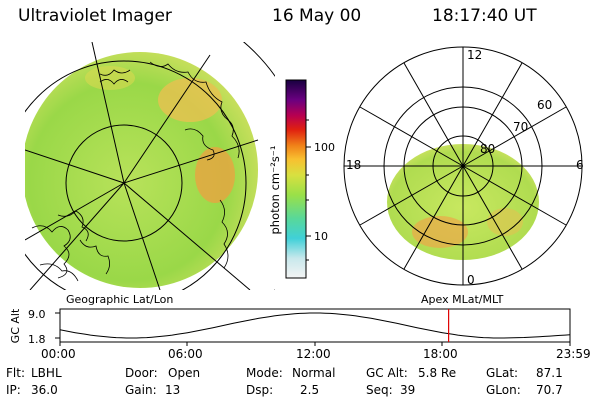 The image size is (600, 400). I want to click on time-tick-0000: 00:00, so click(58, 354).